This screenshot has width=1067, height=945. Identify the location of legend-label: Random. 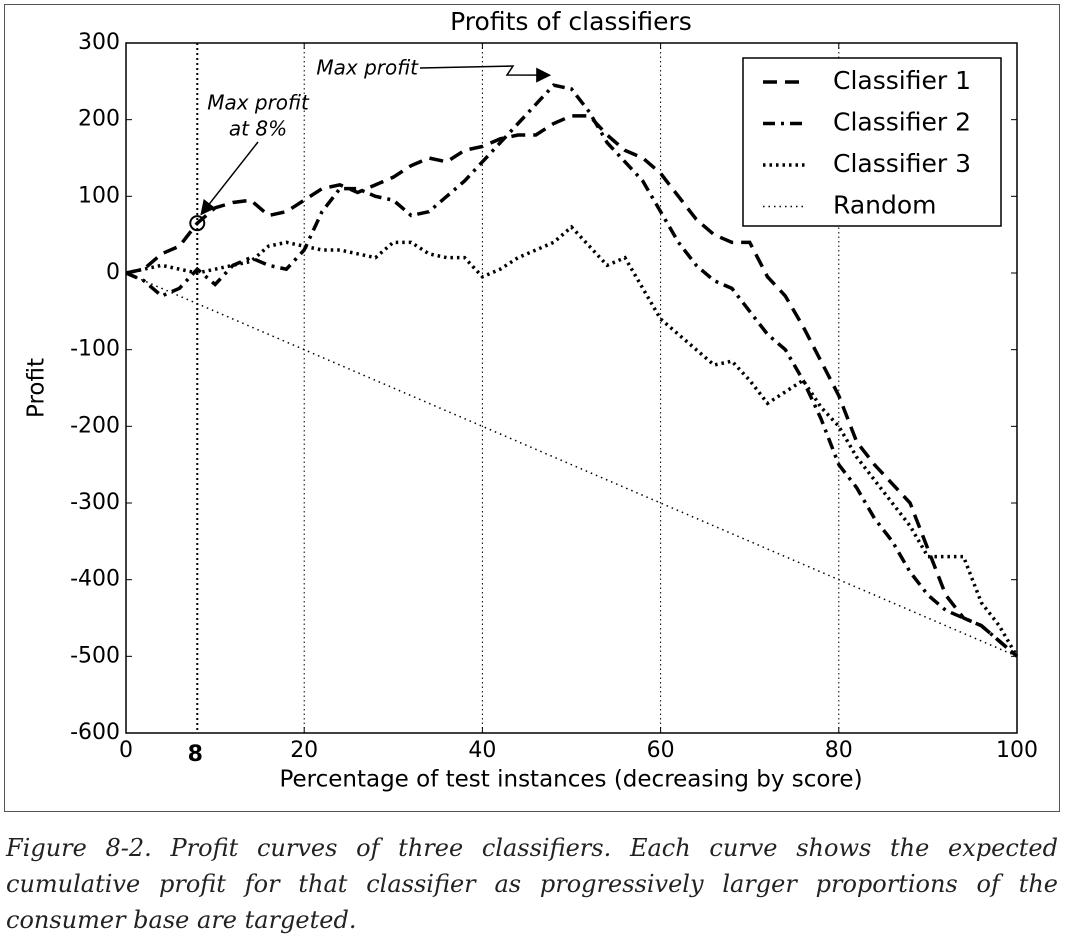
(885, 205).